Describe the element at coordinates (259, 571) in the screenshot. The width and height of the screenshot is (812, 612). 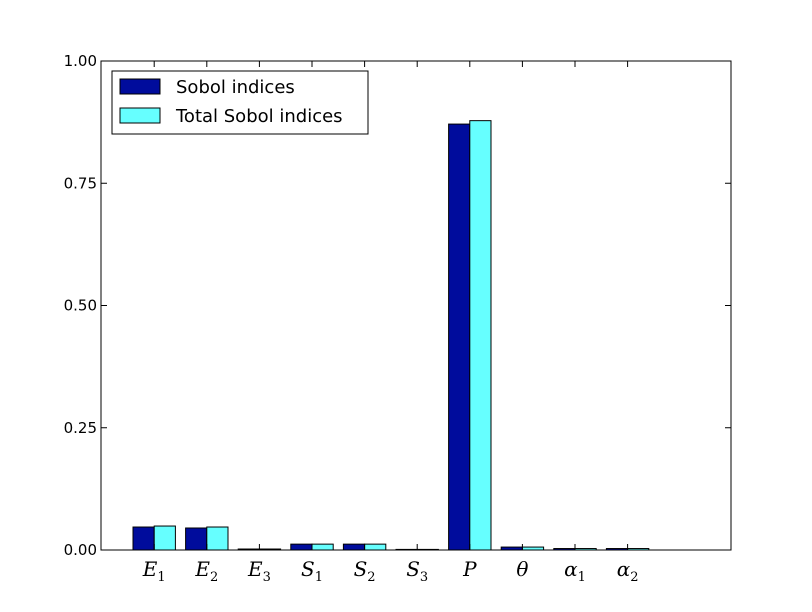
I see `x-category-label: E3` at that location.